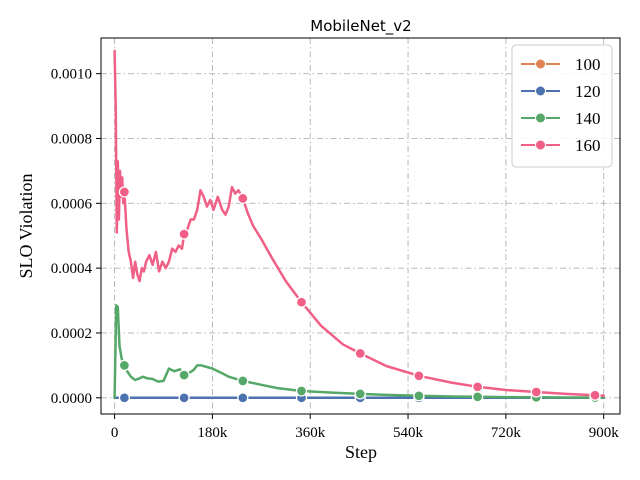  What do you see at coordinates (360, 26) in the screenshot?
I see `chart-title: MobileNet_v2` at bounding box center [360, 26].